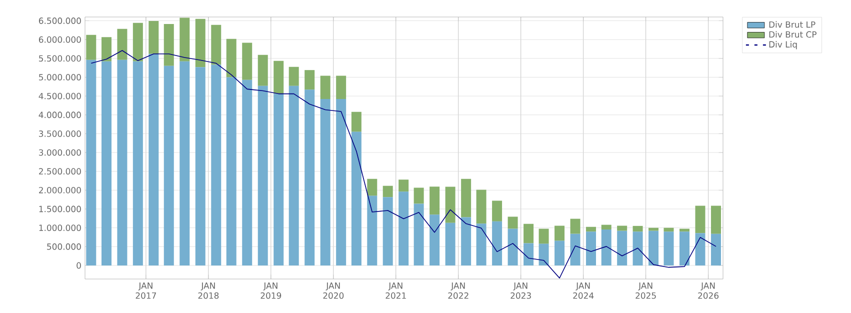 The height and width of the screenshot is (313, 851). I want to click on x-tick-label: JAN 2021, so click(396, 290).